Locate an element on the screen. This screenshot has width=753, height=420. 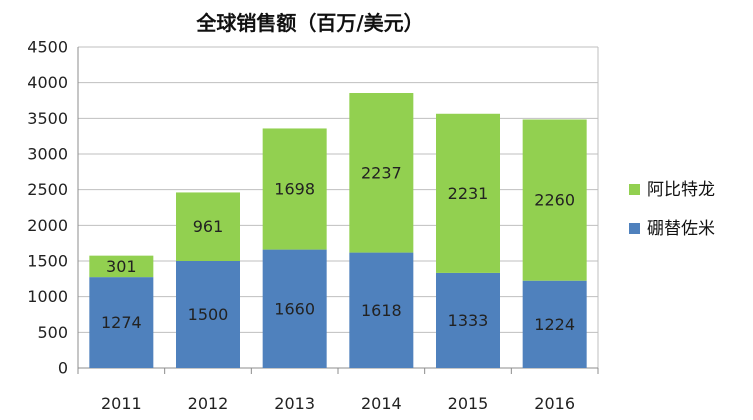
y-tick-label: 2000 is located at coordinates (47, 225).